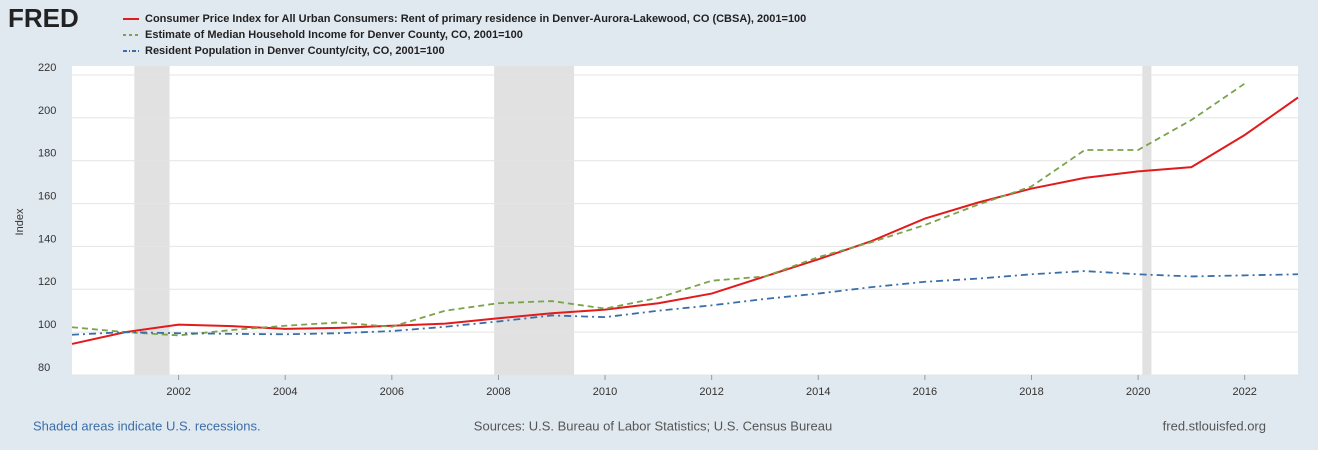  What do you see at coordinates (47, 68) in the screenshot?
I see `y-tick-label: 220` at bounding box center [47, 68].